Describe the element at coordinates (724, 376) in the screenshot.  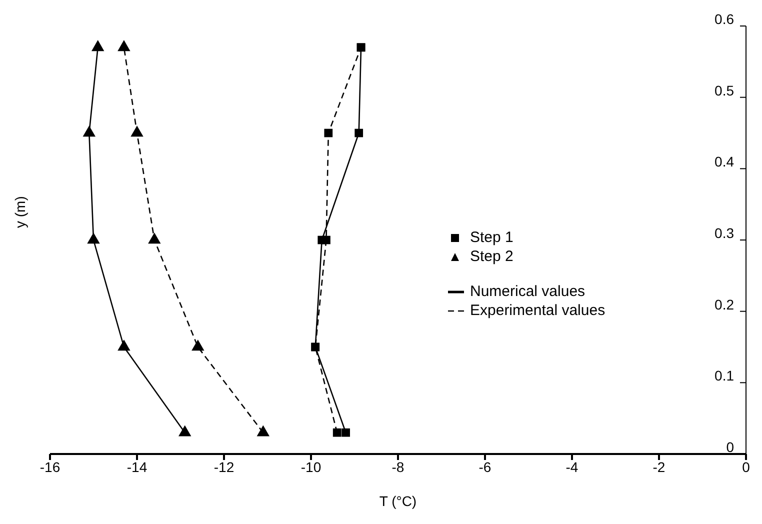
I see `y-tick-label: 0.1` at that location.